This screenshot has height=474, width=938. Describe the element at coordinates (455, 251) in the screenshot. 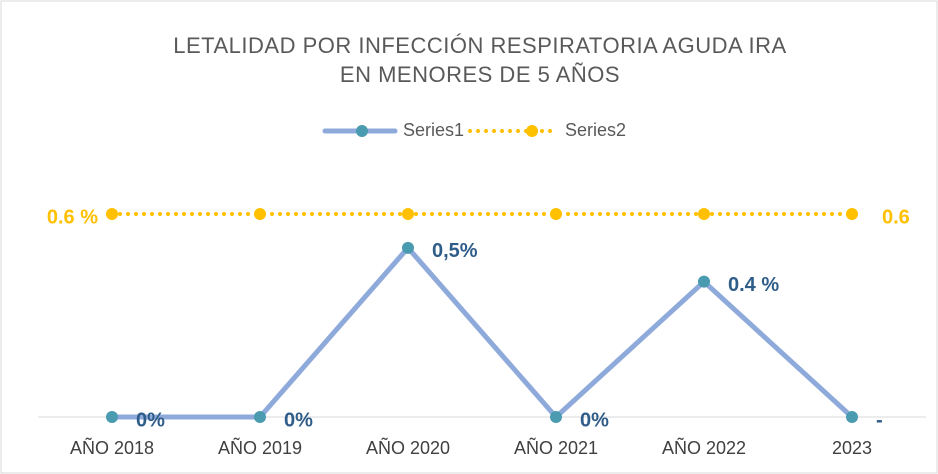

I see `data-label: 0,5%` at that location.